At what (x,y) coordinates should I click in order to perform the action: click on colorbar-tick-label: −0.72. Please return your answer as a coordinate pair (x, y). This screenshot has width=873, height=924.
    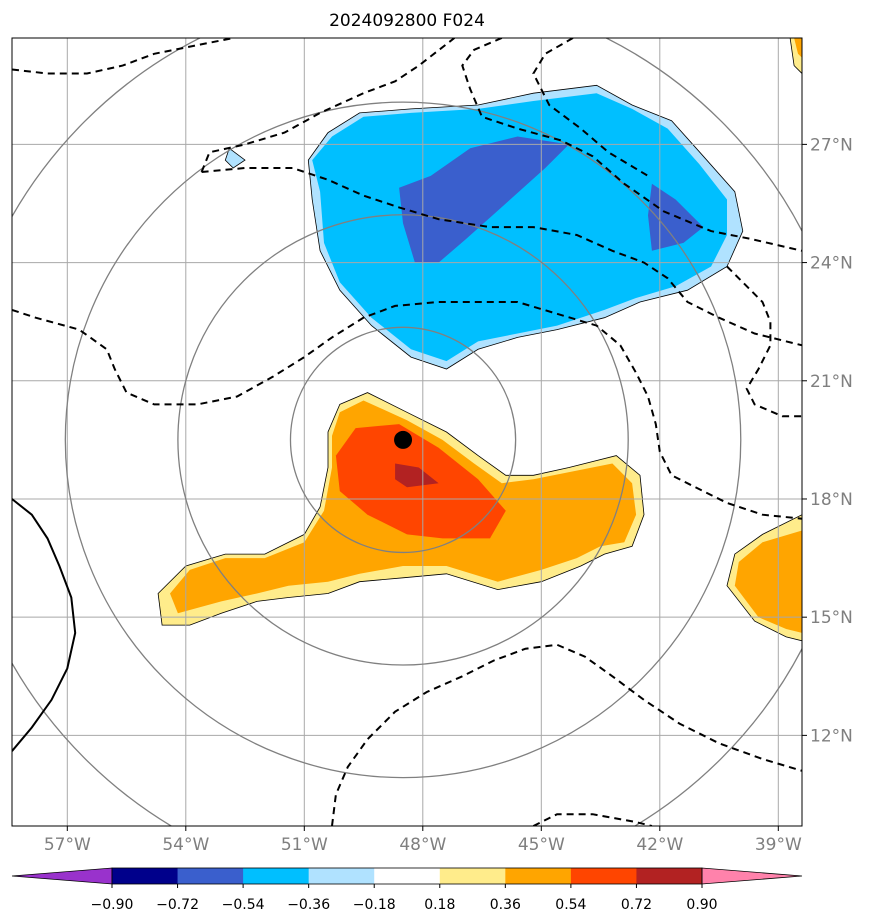
    Looking at the image, I should click on (177, 905).